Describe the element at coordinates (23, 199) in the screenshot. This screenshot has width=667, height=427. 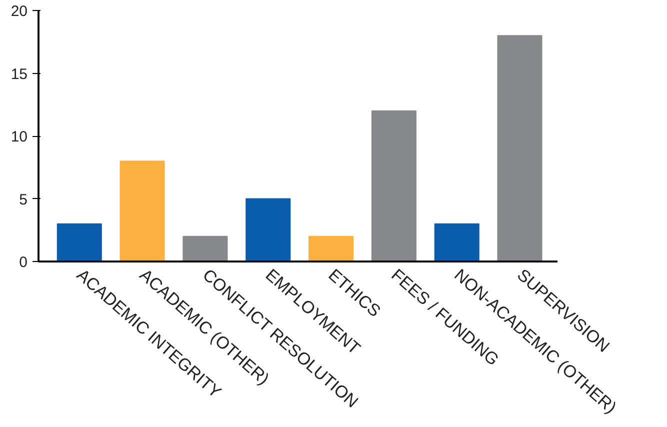
I see `y-tick-label: 5` at that location.